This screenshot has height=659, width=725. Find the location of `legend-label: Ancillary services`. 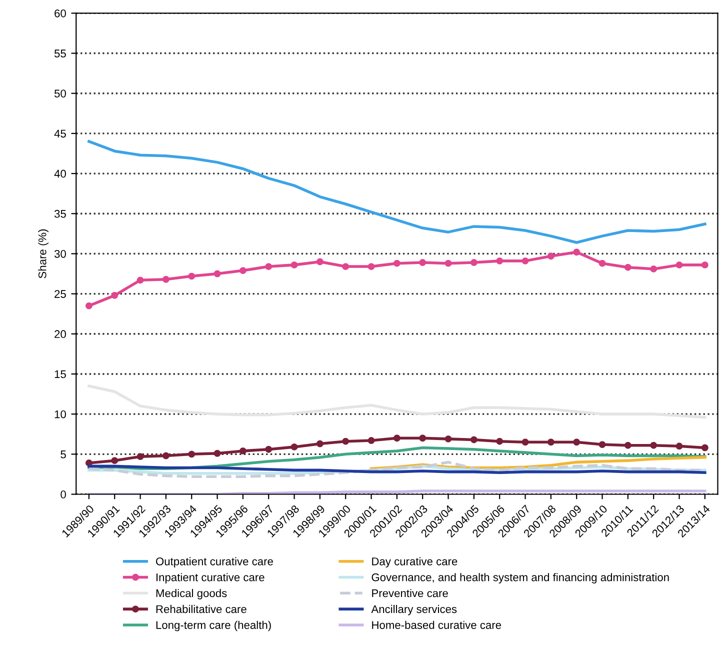

legend-label: Ancillary services is located at coordinates (414, 610).